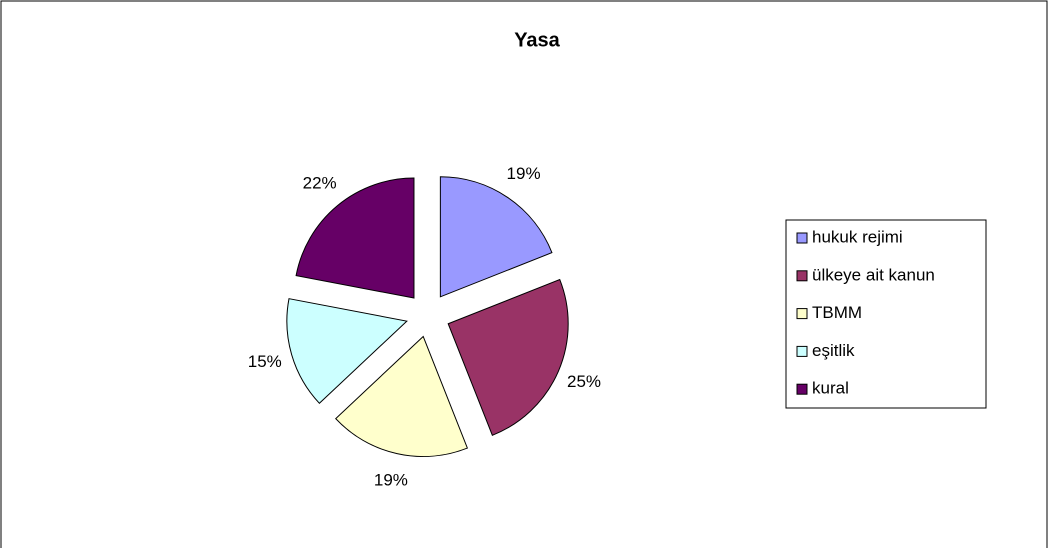 The width and height of the screenshot is (1048, 548). Describe the element at coordinates (873, 274) in the screenshot. I see `legend-label: ülkeye ait kanun` at that location.